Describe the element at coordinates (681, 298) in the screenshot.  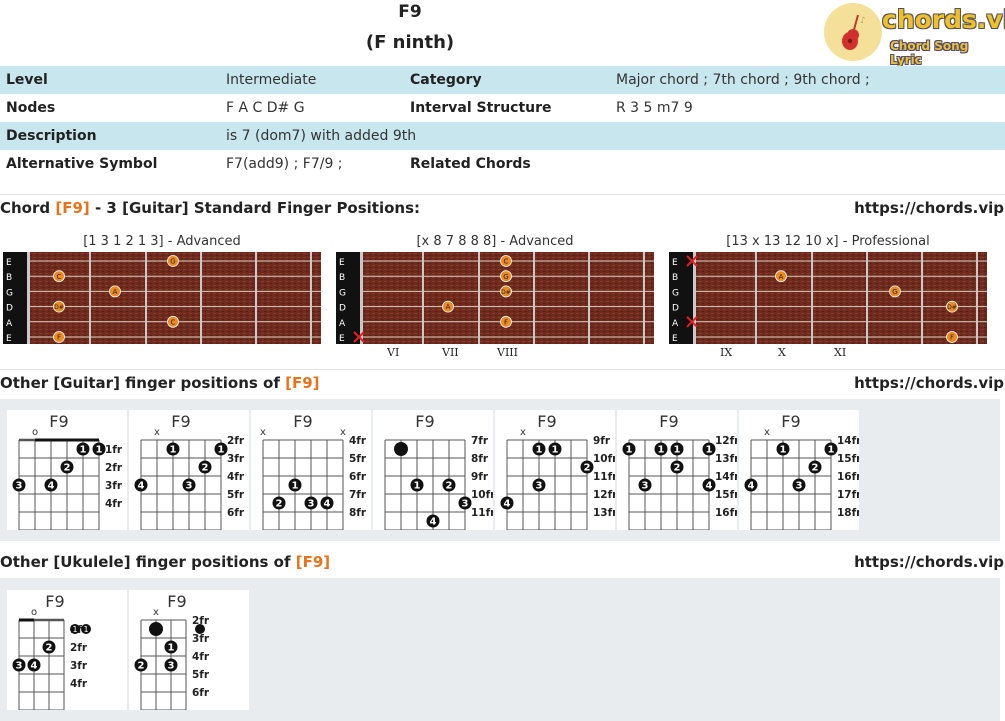
I see `string-label-column` at that location.